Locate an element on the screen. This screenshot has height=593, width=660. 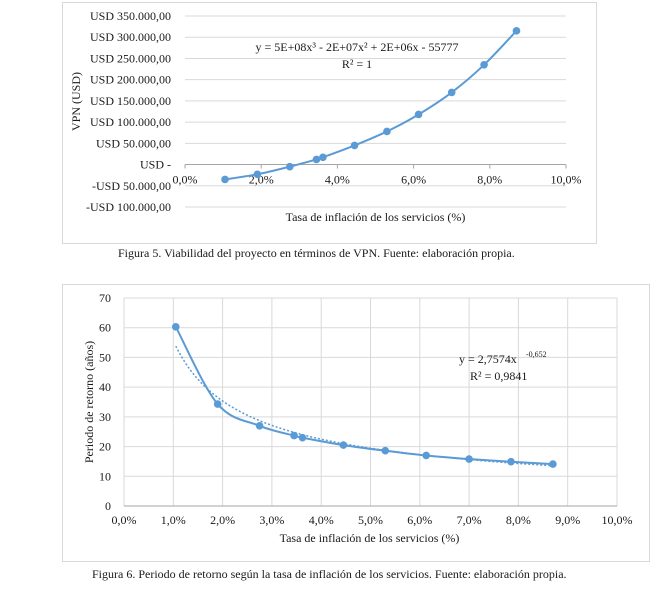
y-tick-label: 70 is located at coordinates (105, 298).